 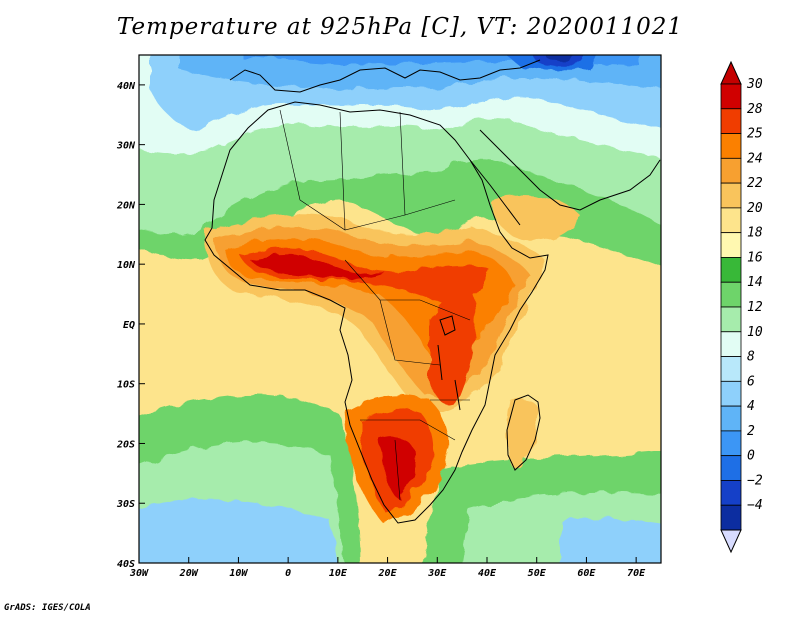 What do you see at coordinates (126, 146) in the screenshot?
I see `lat-tick-label: 30N` at bounding box center [126, 146].